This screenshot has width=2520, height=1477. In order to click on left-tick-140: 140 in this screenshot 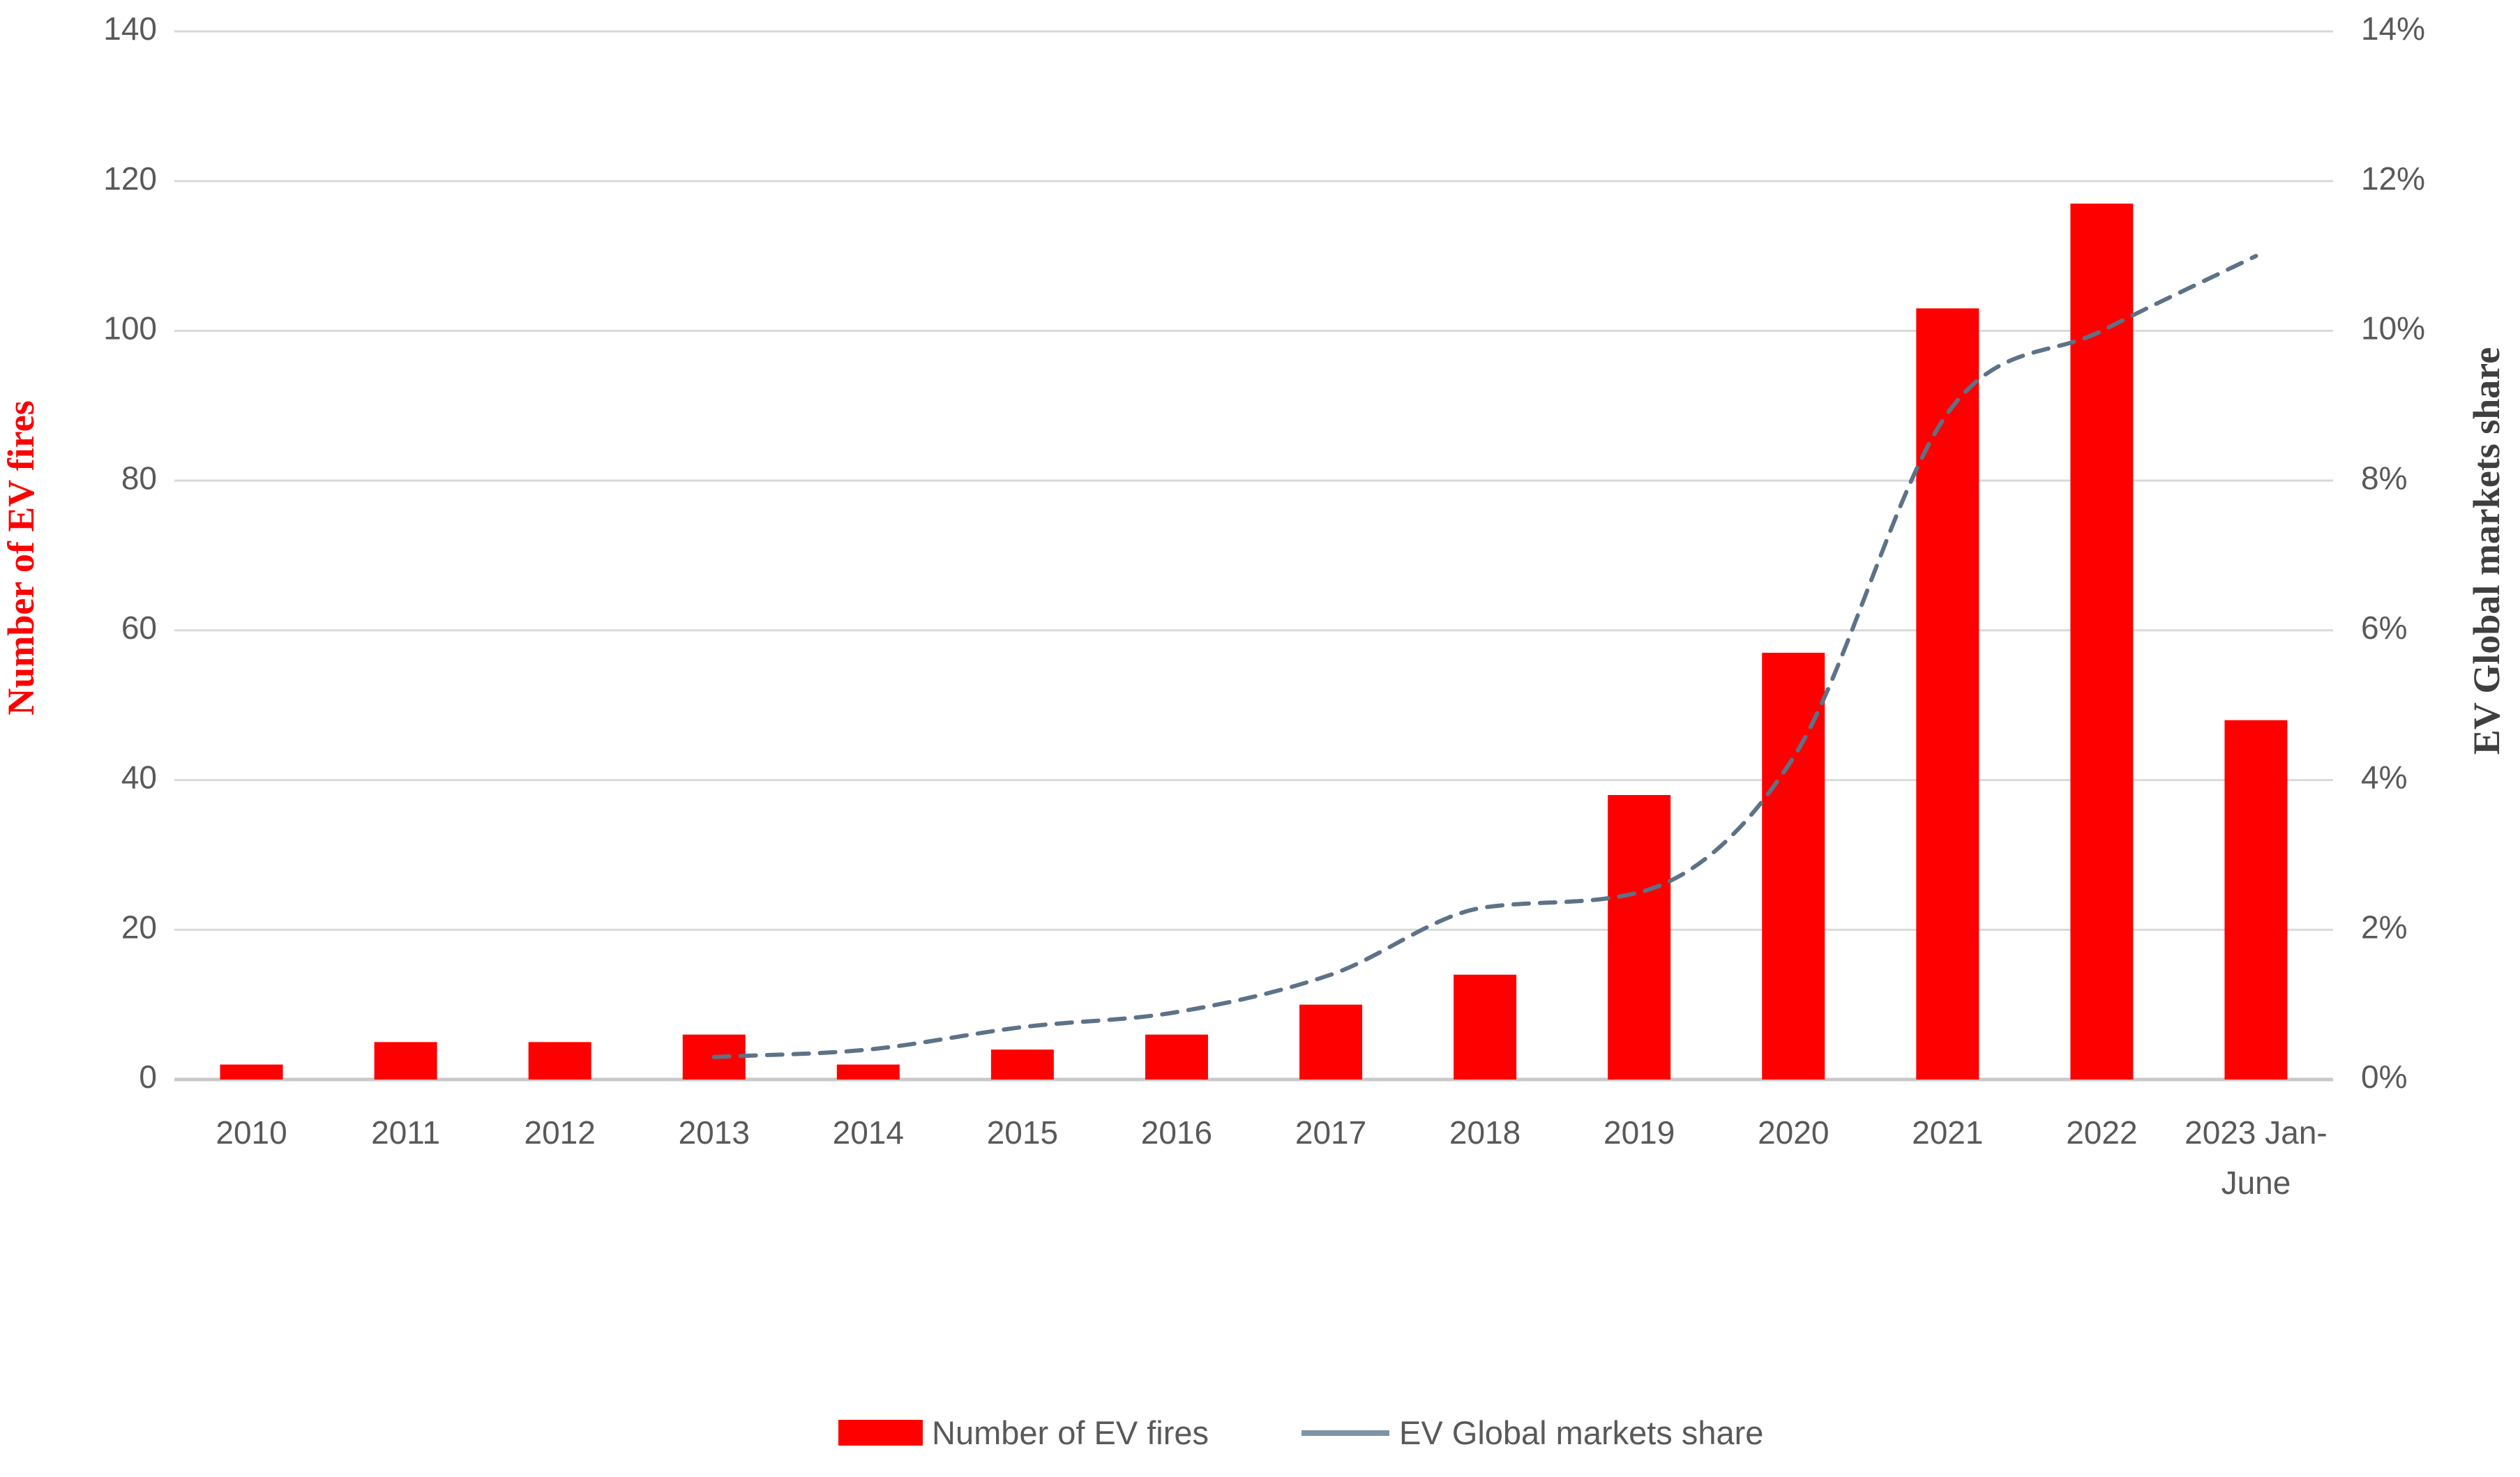, I will do `click(130, 28)`.